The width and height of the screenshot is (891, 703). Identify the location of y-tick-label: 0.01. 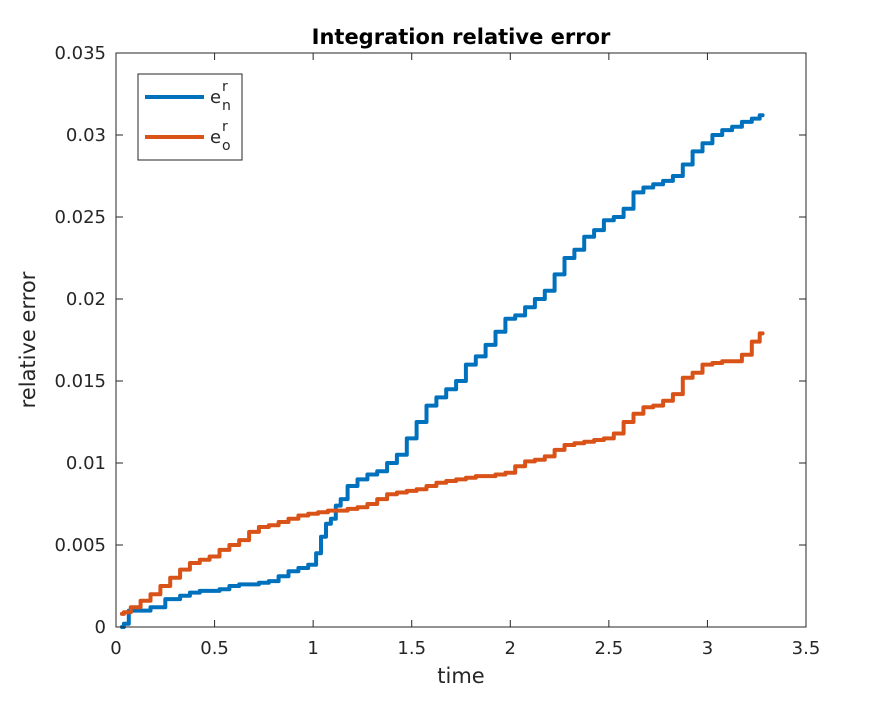
(86, 463).